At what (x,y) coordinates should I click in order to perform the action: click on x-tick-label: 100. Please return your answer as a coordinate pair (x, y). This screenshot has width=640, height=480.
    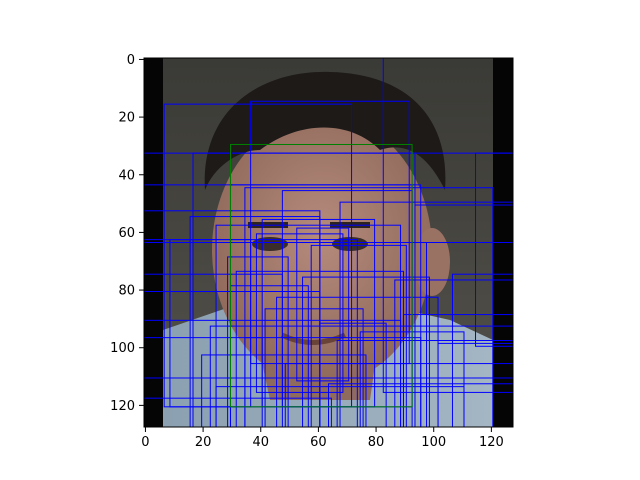
    Looking at the image, I should click on (433, 442).